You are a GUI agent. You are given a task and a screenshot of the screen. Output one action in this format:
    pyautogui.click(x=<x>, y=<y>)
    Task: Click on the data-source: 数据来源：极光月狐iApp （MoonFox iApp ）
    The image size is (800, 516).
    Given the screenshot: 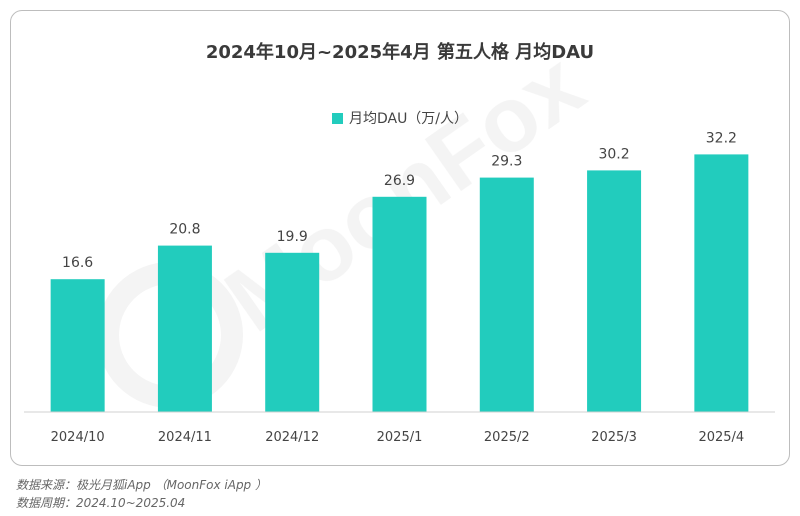 What is the action you would take?
    pyautogui.click(x=141, y=485)
    